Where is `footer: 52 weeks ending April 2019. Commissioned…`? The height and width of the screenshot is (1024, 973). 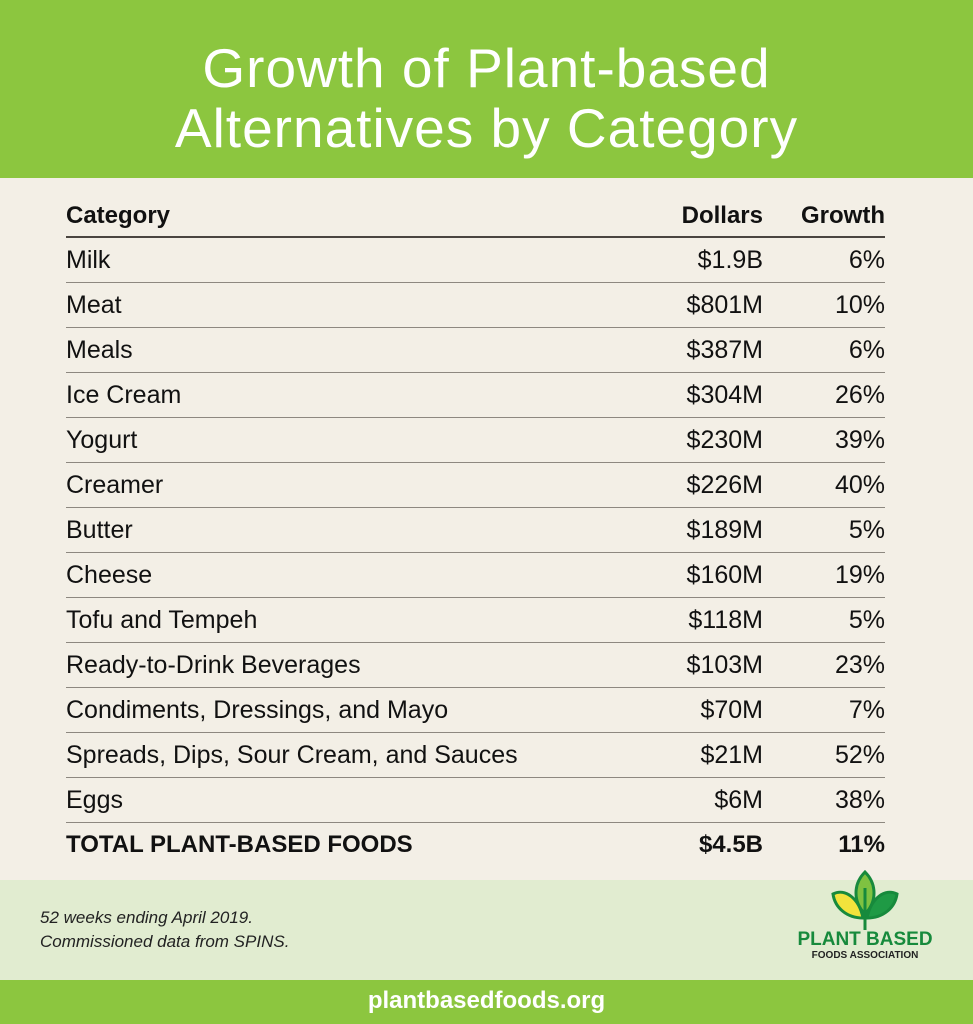 footer: 52 weeks ending April 2019. Commissioned… is located at coordinates (486, 924).